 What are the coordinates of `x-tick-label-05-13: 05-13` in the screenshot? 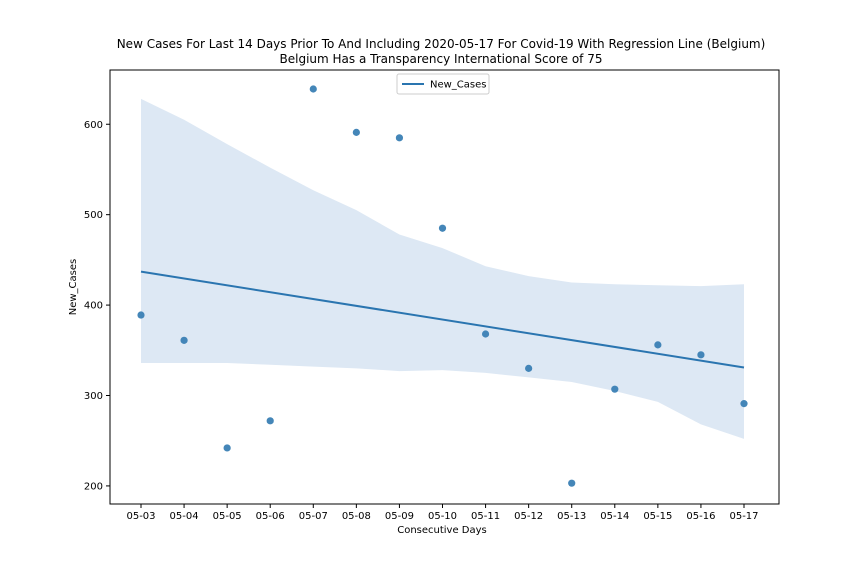 It's located at (571, 516).